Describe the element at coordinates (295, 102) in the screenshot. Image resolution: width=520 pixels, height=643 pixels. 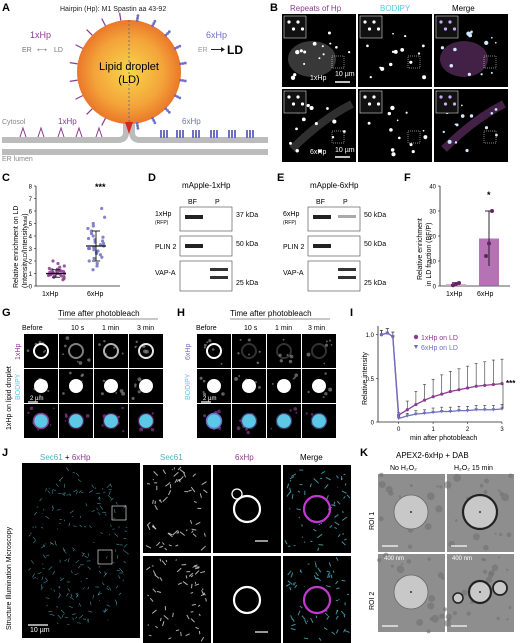
I see `b-inset` at that location.